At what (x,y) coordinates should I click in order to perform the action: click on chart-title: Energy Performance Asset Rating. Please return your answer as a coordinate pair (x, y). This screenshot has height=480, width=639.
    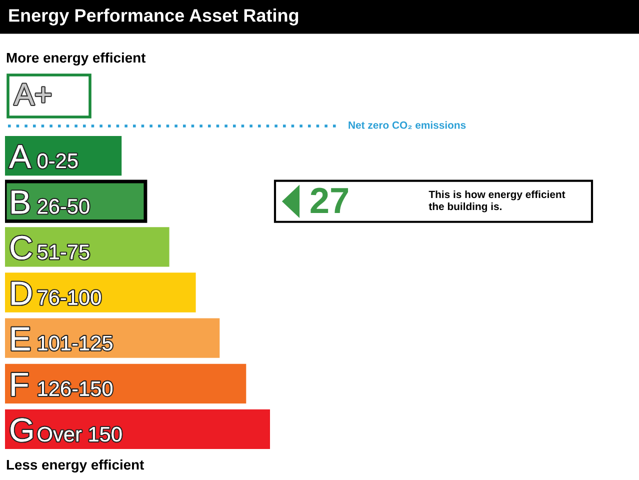
    Looking at the image, I should click on (153, 17).